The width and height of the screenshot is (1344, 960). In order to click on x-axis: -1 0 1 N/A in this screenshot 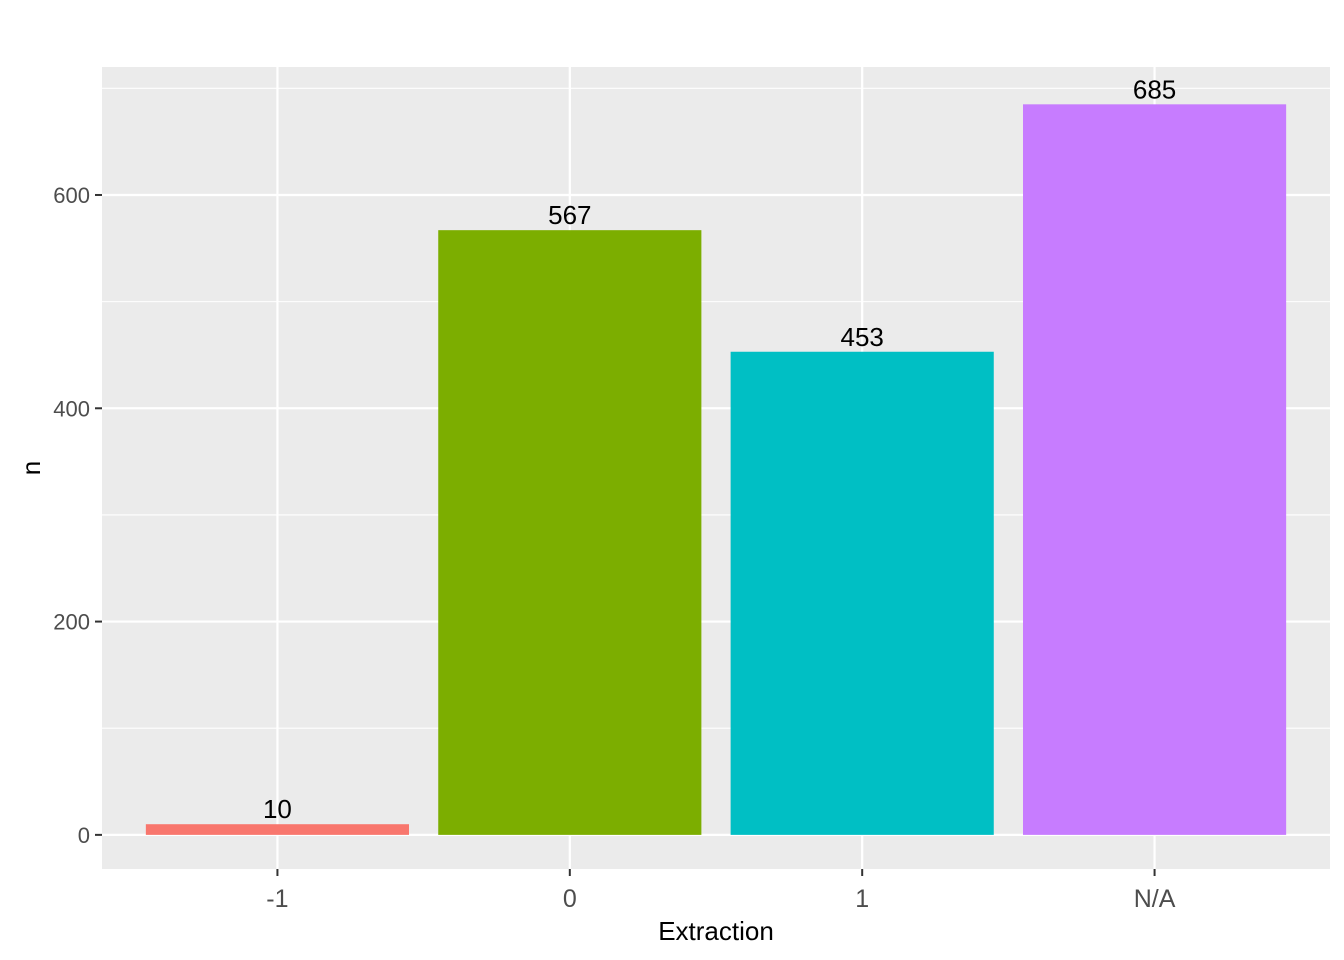, I will do `click(721, 891)`.